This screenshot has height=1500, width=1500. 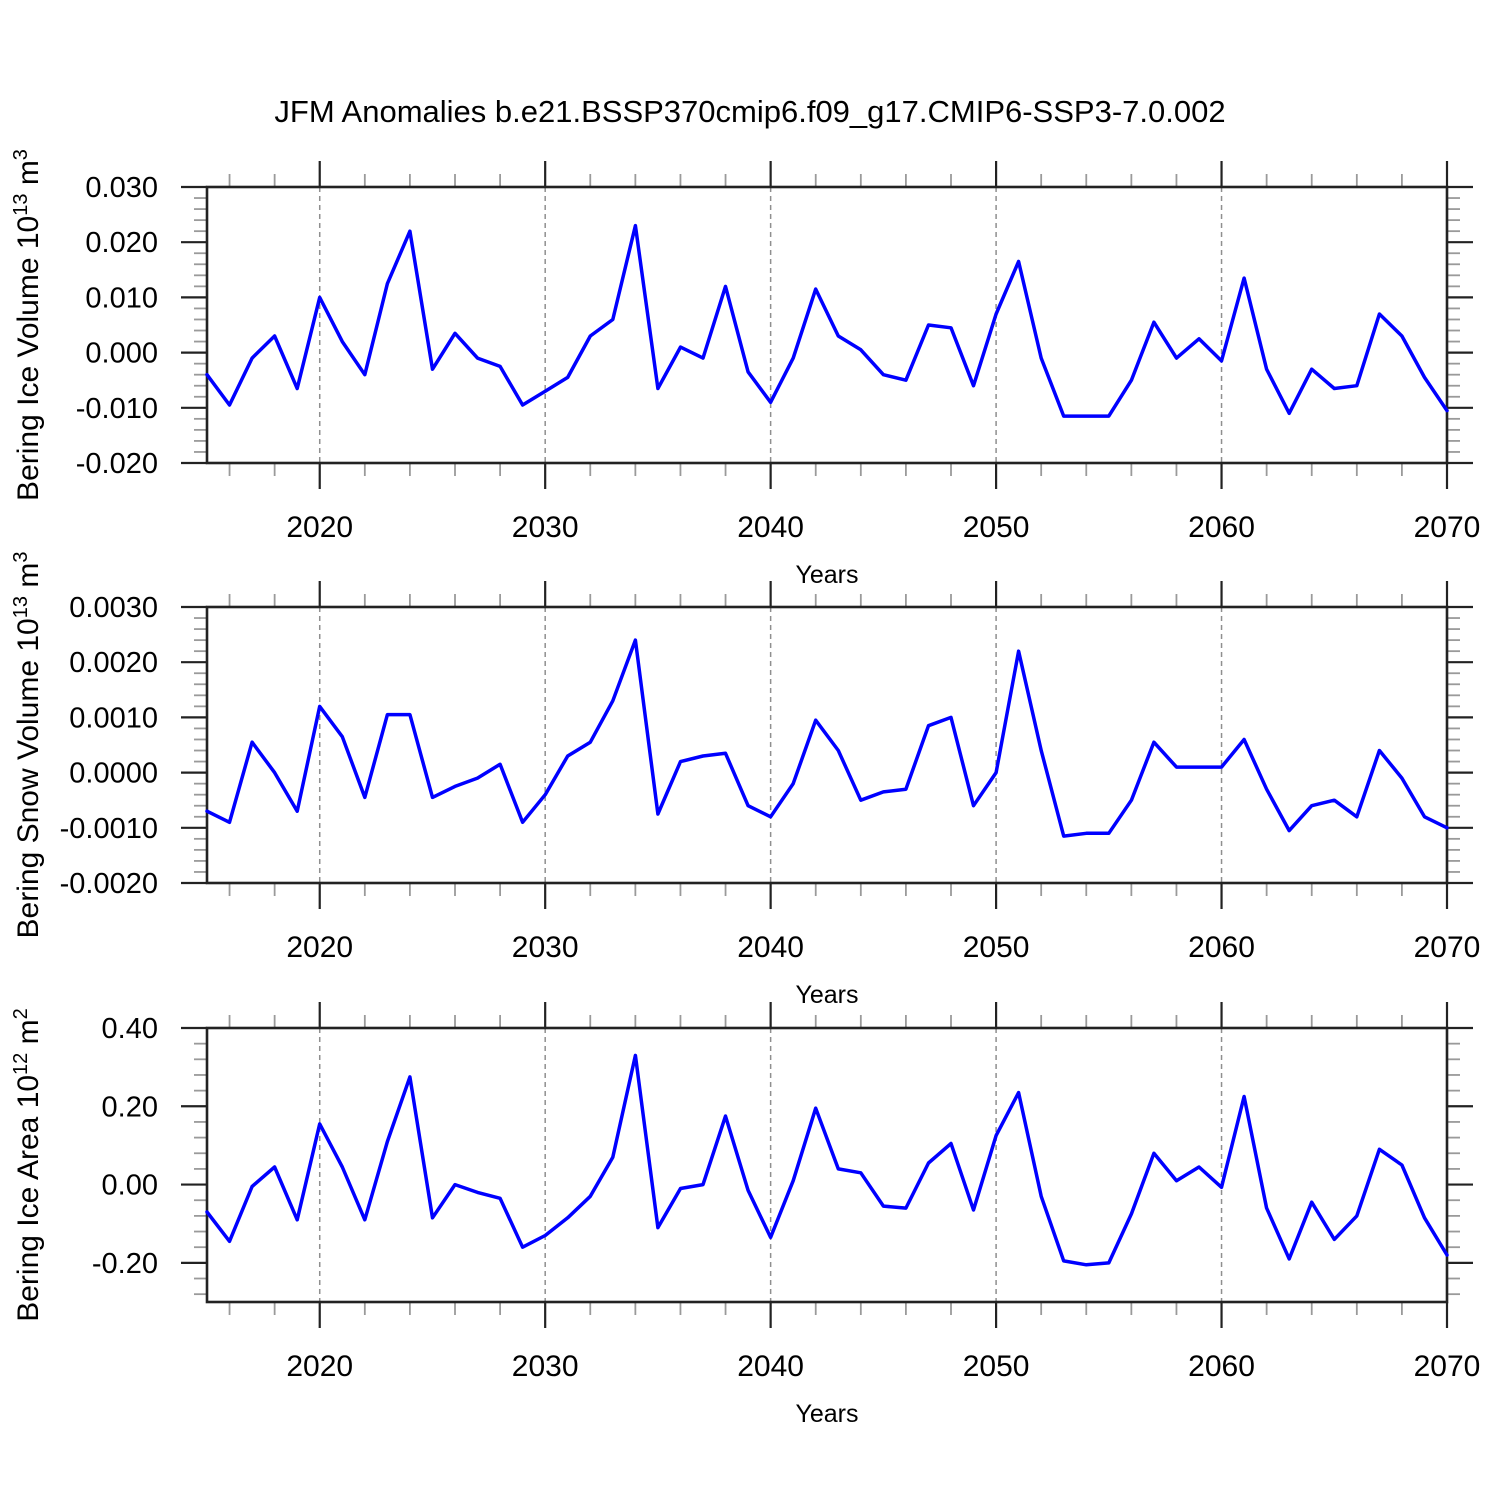 What do you see at coordinates (28, 778) in the screenshot?
I see `y-axis-title-text: Bering Snow Volume 10` at bounding box center [28, 778].